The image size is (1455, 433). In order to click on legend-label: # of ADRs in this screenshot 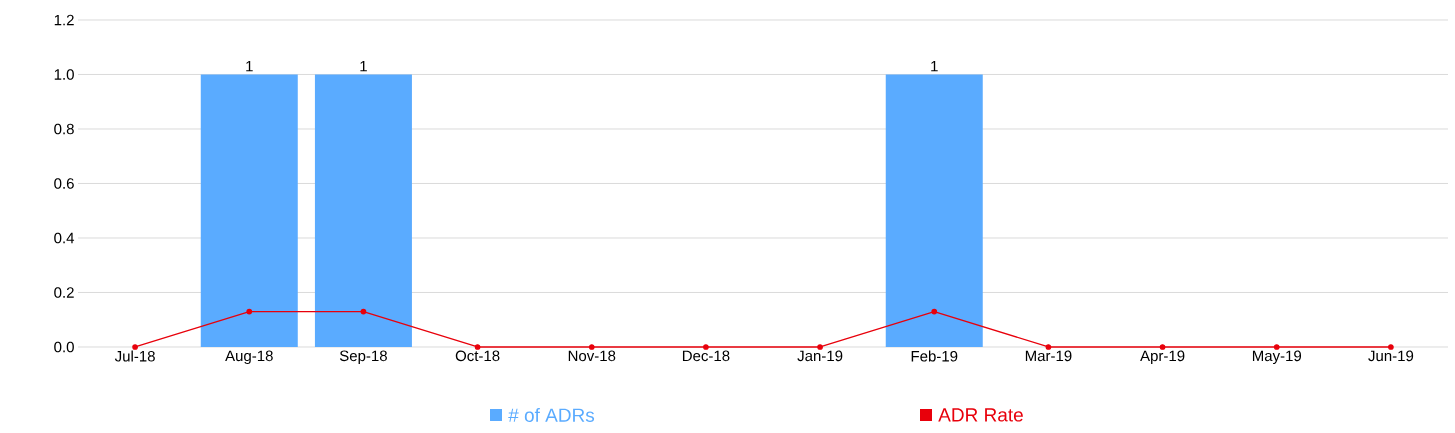, I will do `click(551, 415)`.